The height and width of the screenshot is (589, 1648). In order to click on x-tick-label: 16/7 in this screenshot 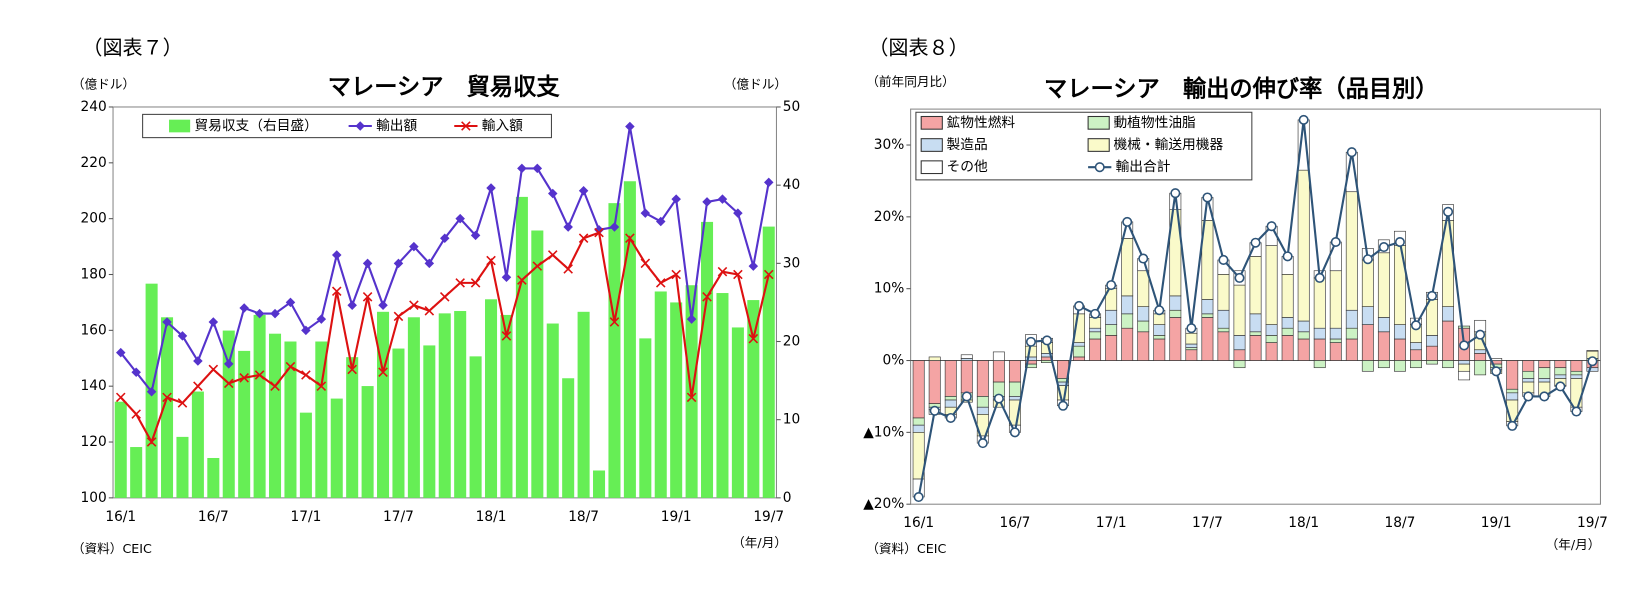, I will do `click(1014, 523)`.